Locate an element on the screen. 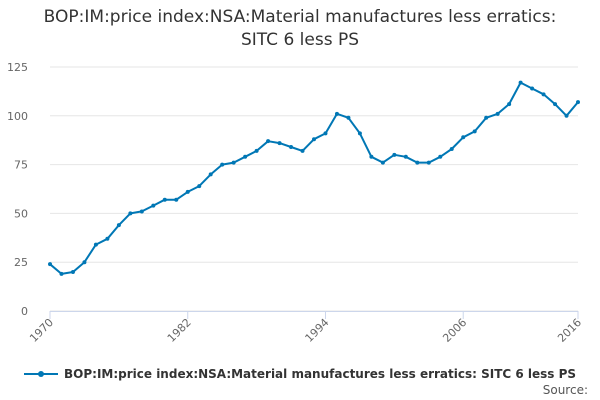  x-tick-label: 2006 is located at coordinates (454, 330).